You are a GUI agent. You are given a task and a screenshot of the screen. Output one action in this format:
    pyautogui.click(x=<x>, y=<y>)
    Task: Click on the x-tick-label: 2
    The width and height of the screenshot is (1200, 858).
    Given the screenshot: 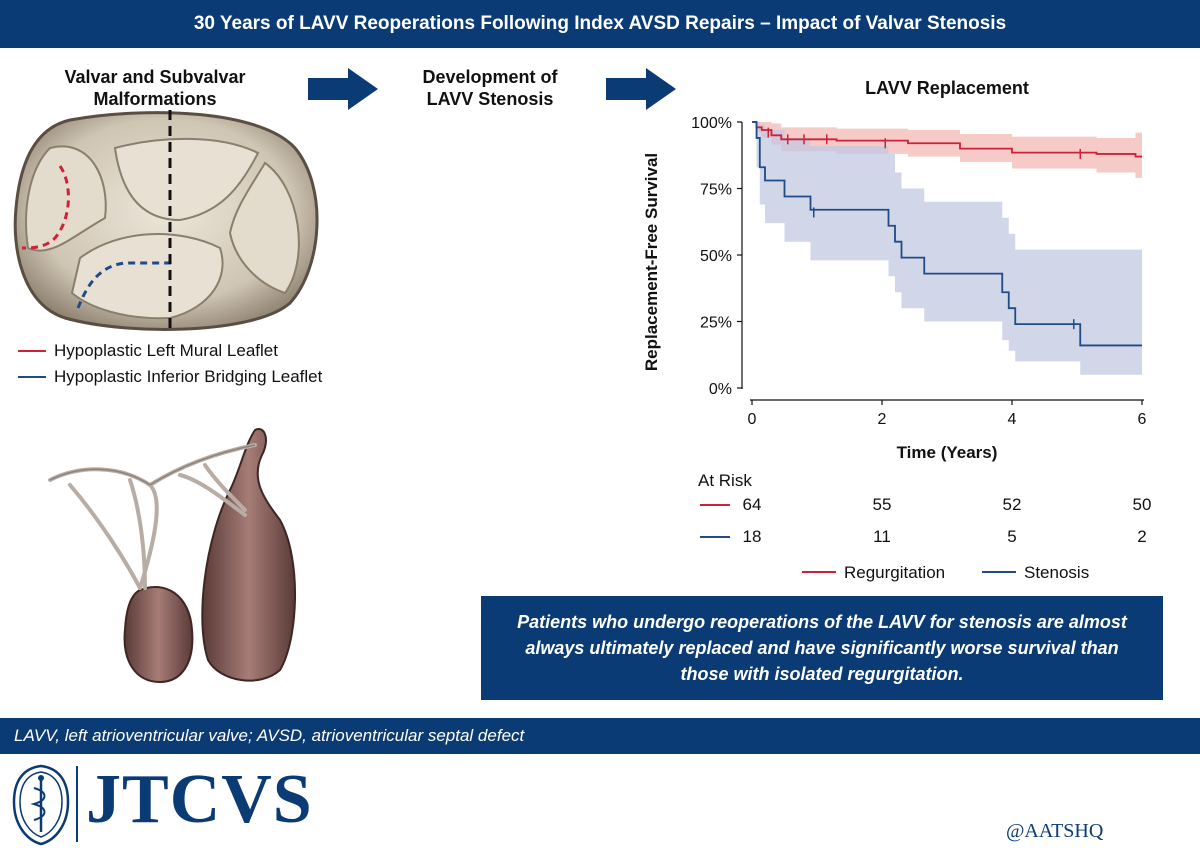 What is the action you would take?
    pyautogui.click(x=882, y=419)
    